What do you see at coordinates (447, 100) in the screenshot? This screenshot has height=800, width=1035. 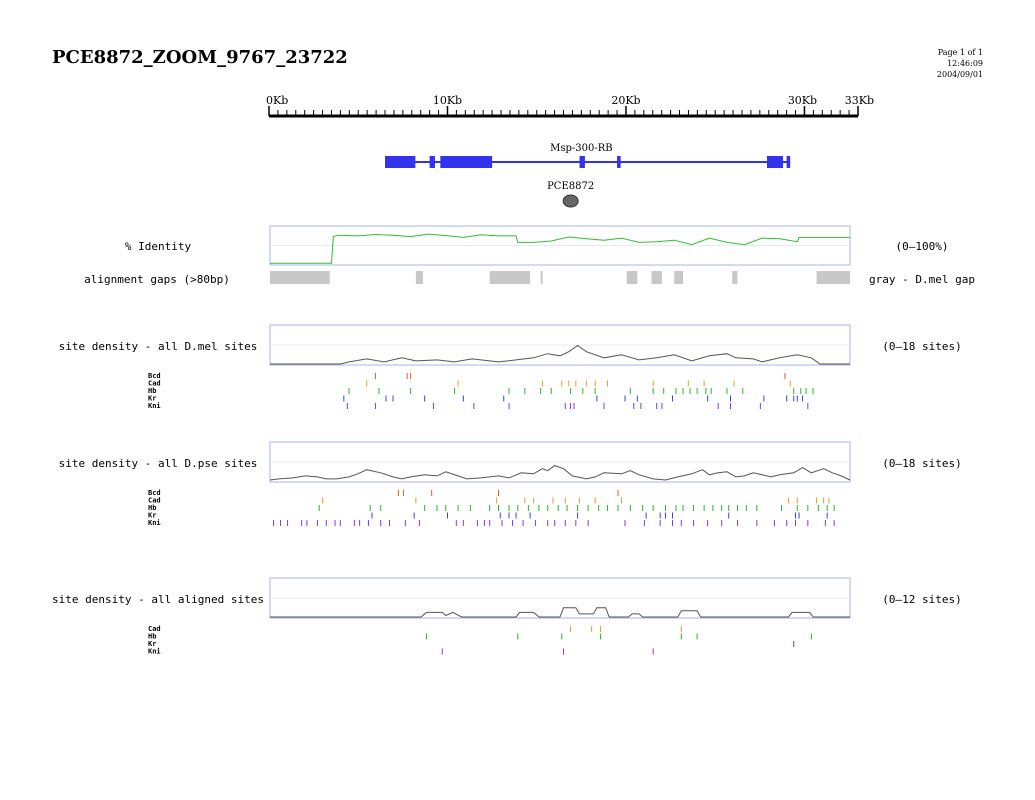 I see `scale-tick-label: 10Kb` at bounding box center [447, 100].